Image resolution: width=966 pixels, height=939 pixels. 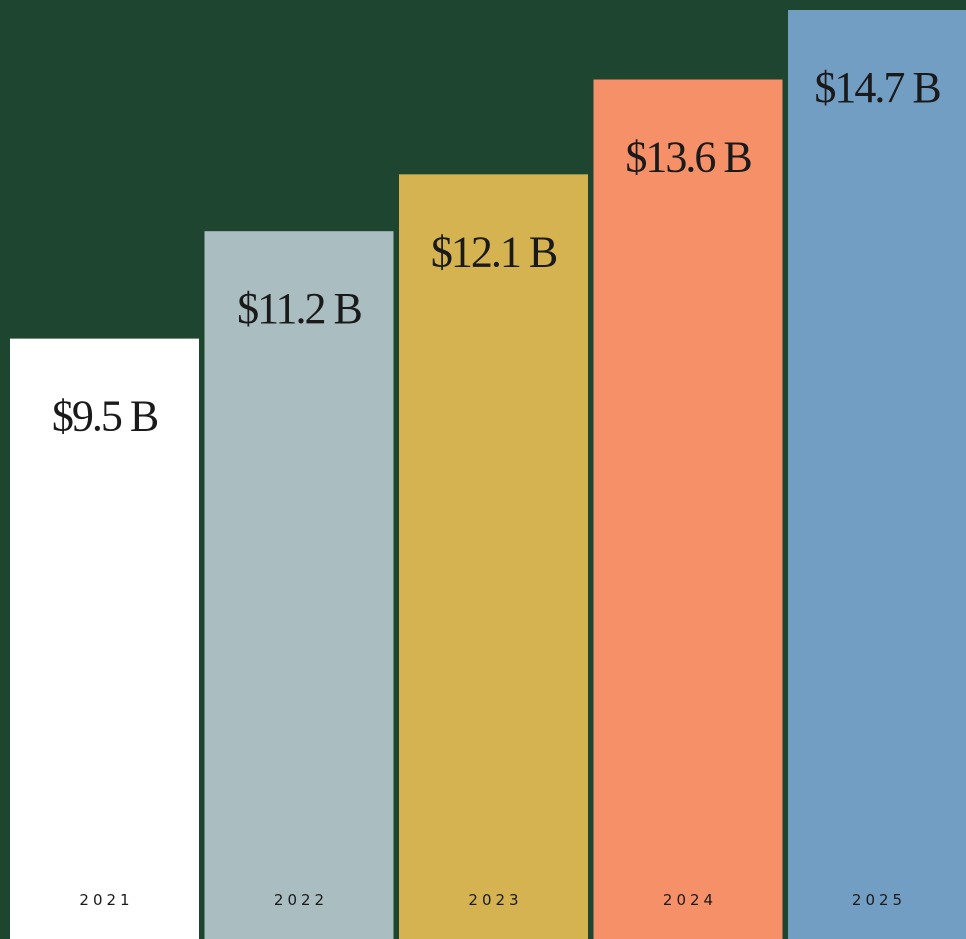 I want to click on value-label: $9.5 B, so click(x=105, y=416).